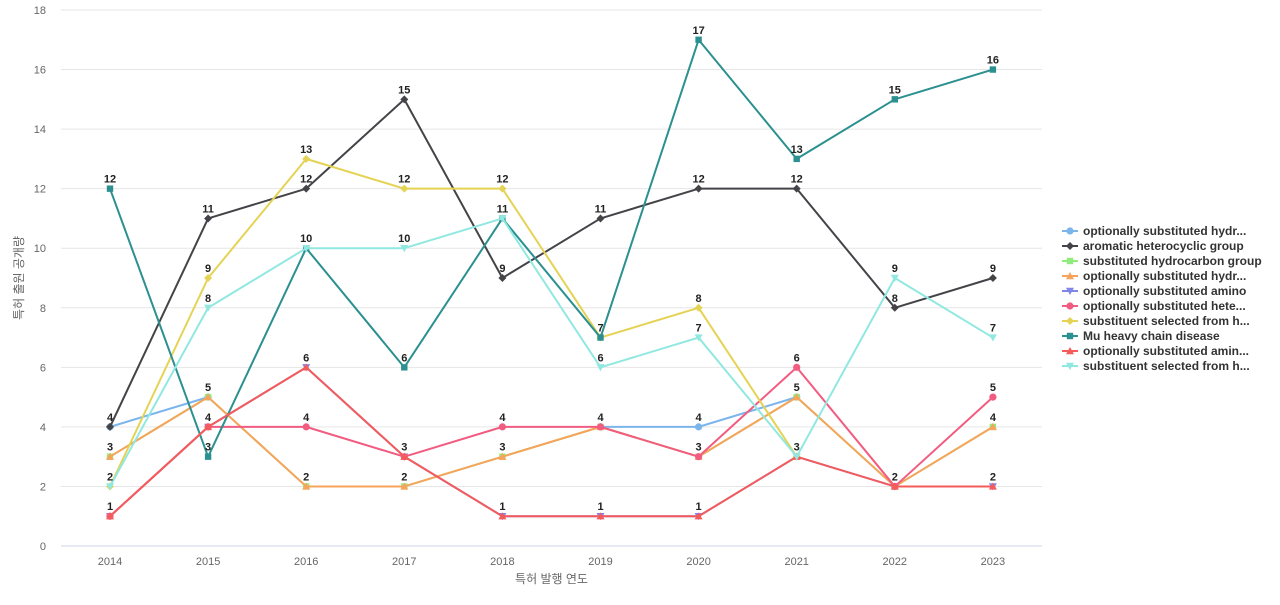 The height and width of the screenshot is (605, 1280). I want to click on y-tick-label: 6, so click(43, 368).